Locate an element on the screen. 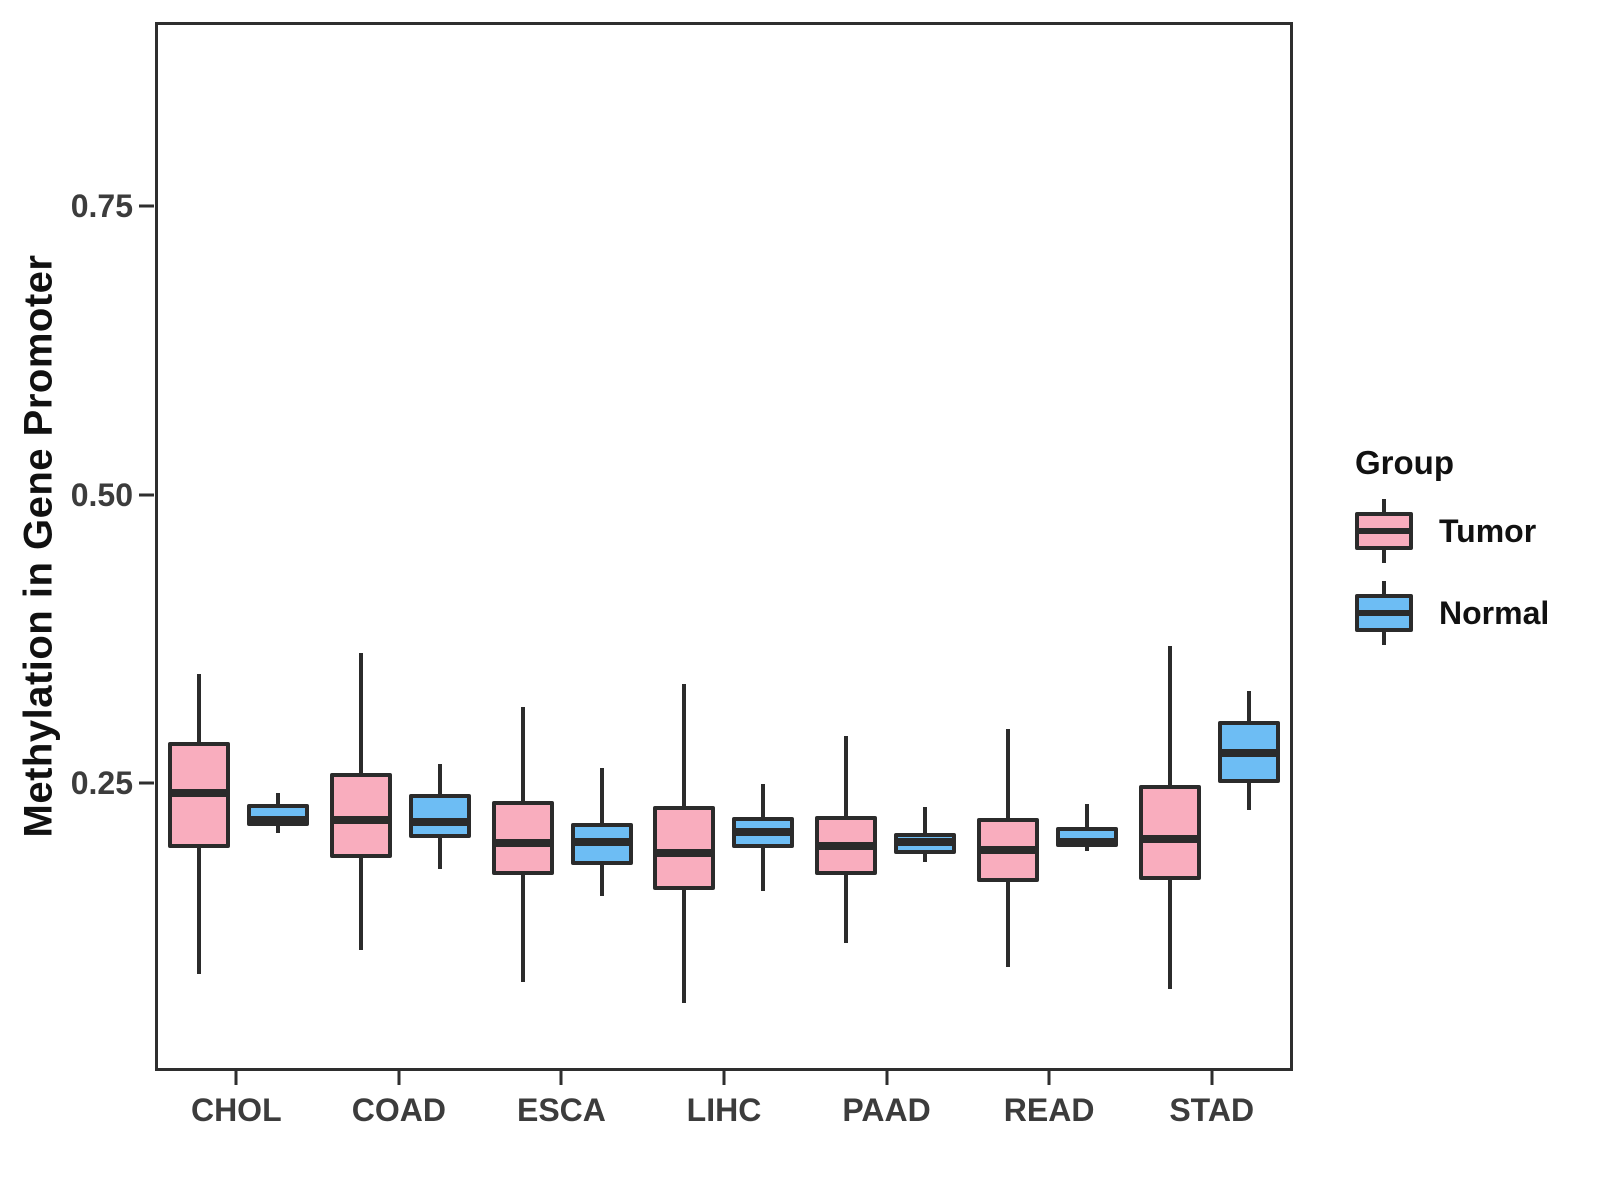  median-stad-tumor is located at coordinates (1169, 838).